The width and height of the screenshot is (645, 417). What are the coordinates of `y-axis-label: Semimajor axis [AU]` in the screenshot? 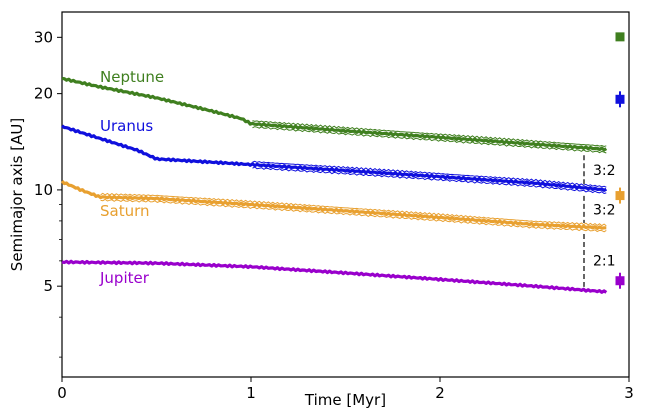 It's located at (17, 194).